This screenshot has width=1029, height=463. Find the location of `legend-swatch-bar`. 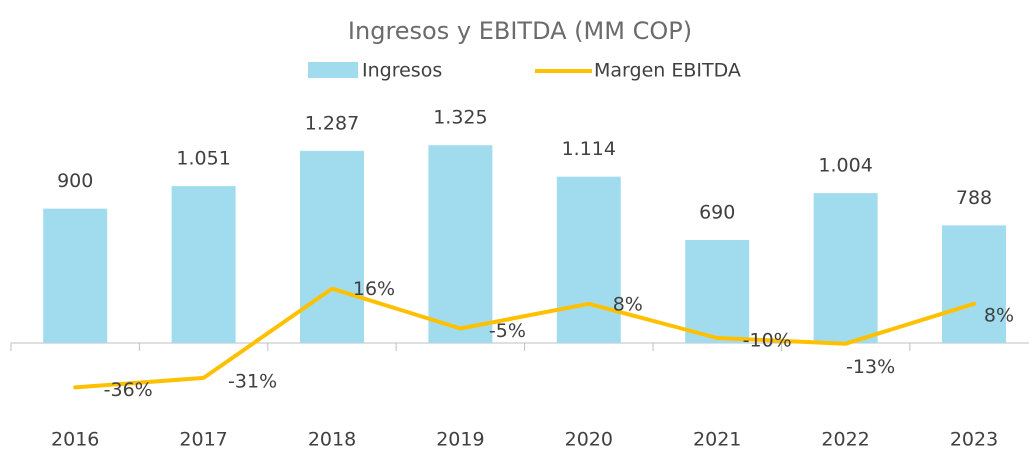

legend-swatch-bar is located at coordinates (333, 70).